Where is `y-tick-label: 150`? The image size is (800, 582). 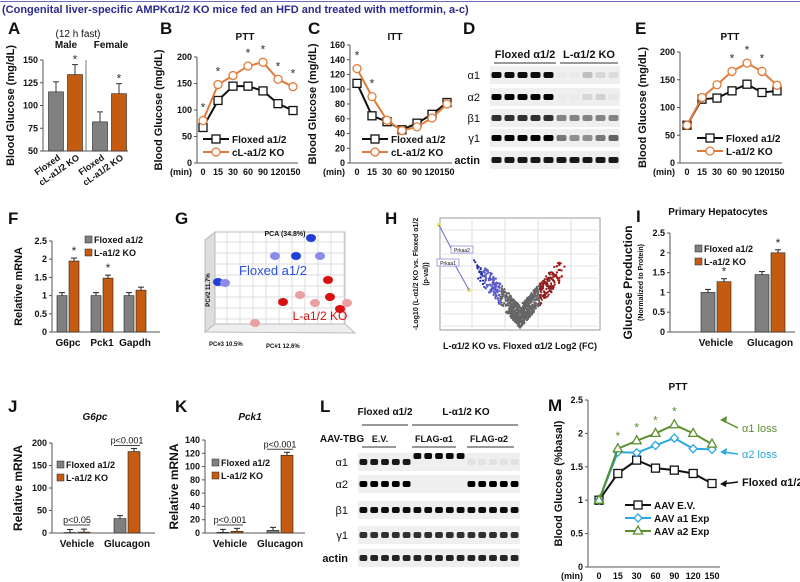 y-tick-label: 150 is located at coordinates (39, 466).